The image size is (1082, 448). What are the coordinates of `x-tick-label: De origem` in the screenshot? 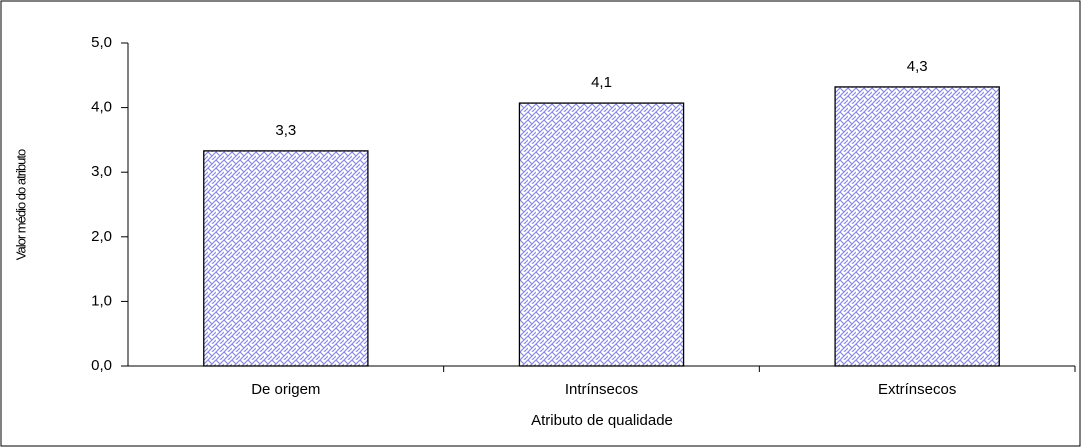 It's located at (285, 389).